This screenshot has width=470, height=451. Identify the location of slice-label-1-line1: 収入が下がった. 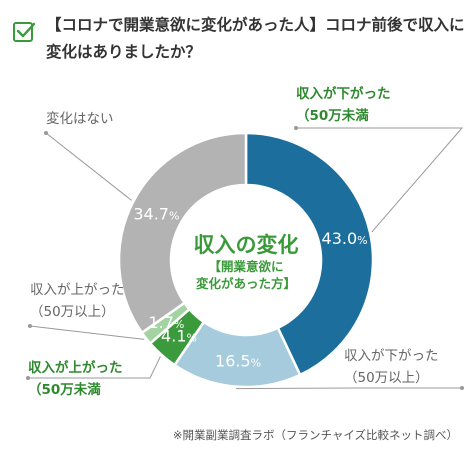
(391, 356).